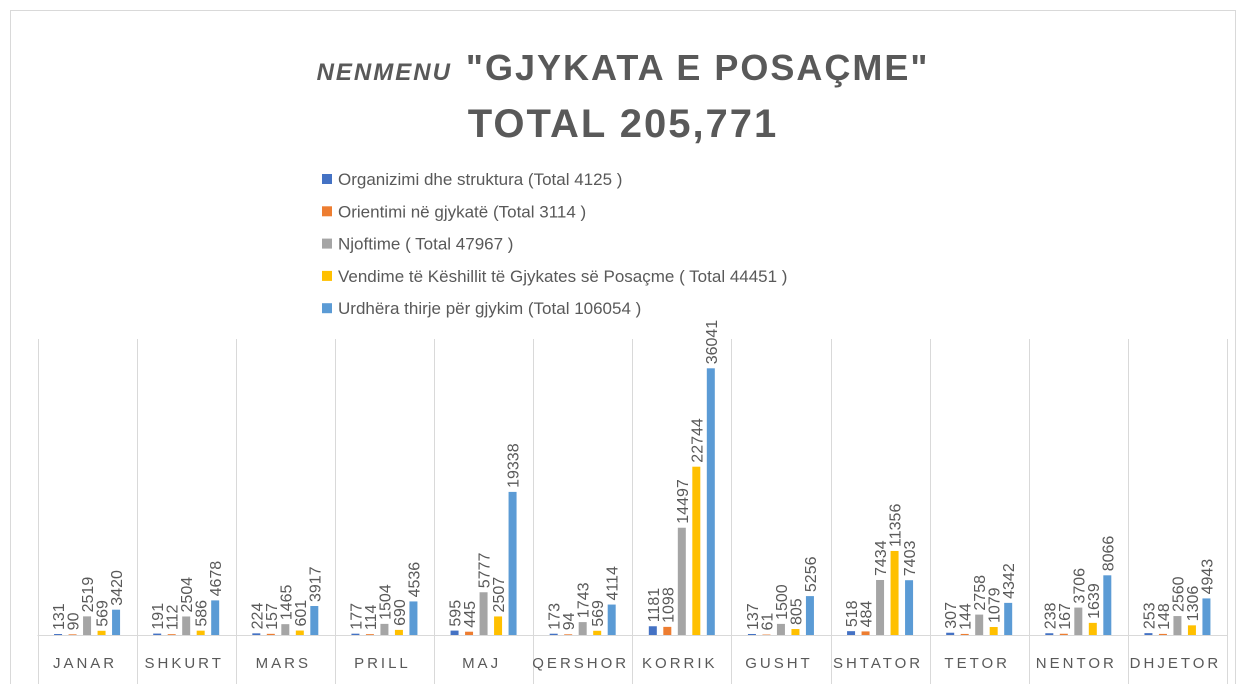 The image size is (1246, 684). Describe the element at coordinates (966, 616) in the screenshot. I see `value-label: 144` at that location.